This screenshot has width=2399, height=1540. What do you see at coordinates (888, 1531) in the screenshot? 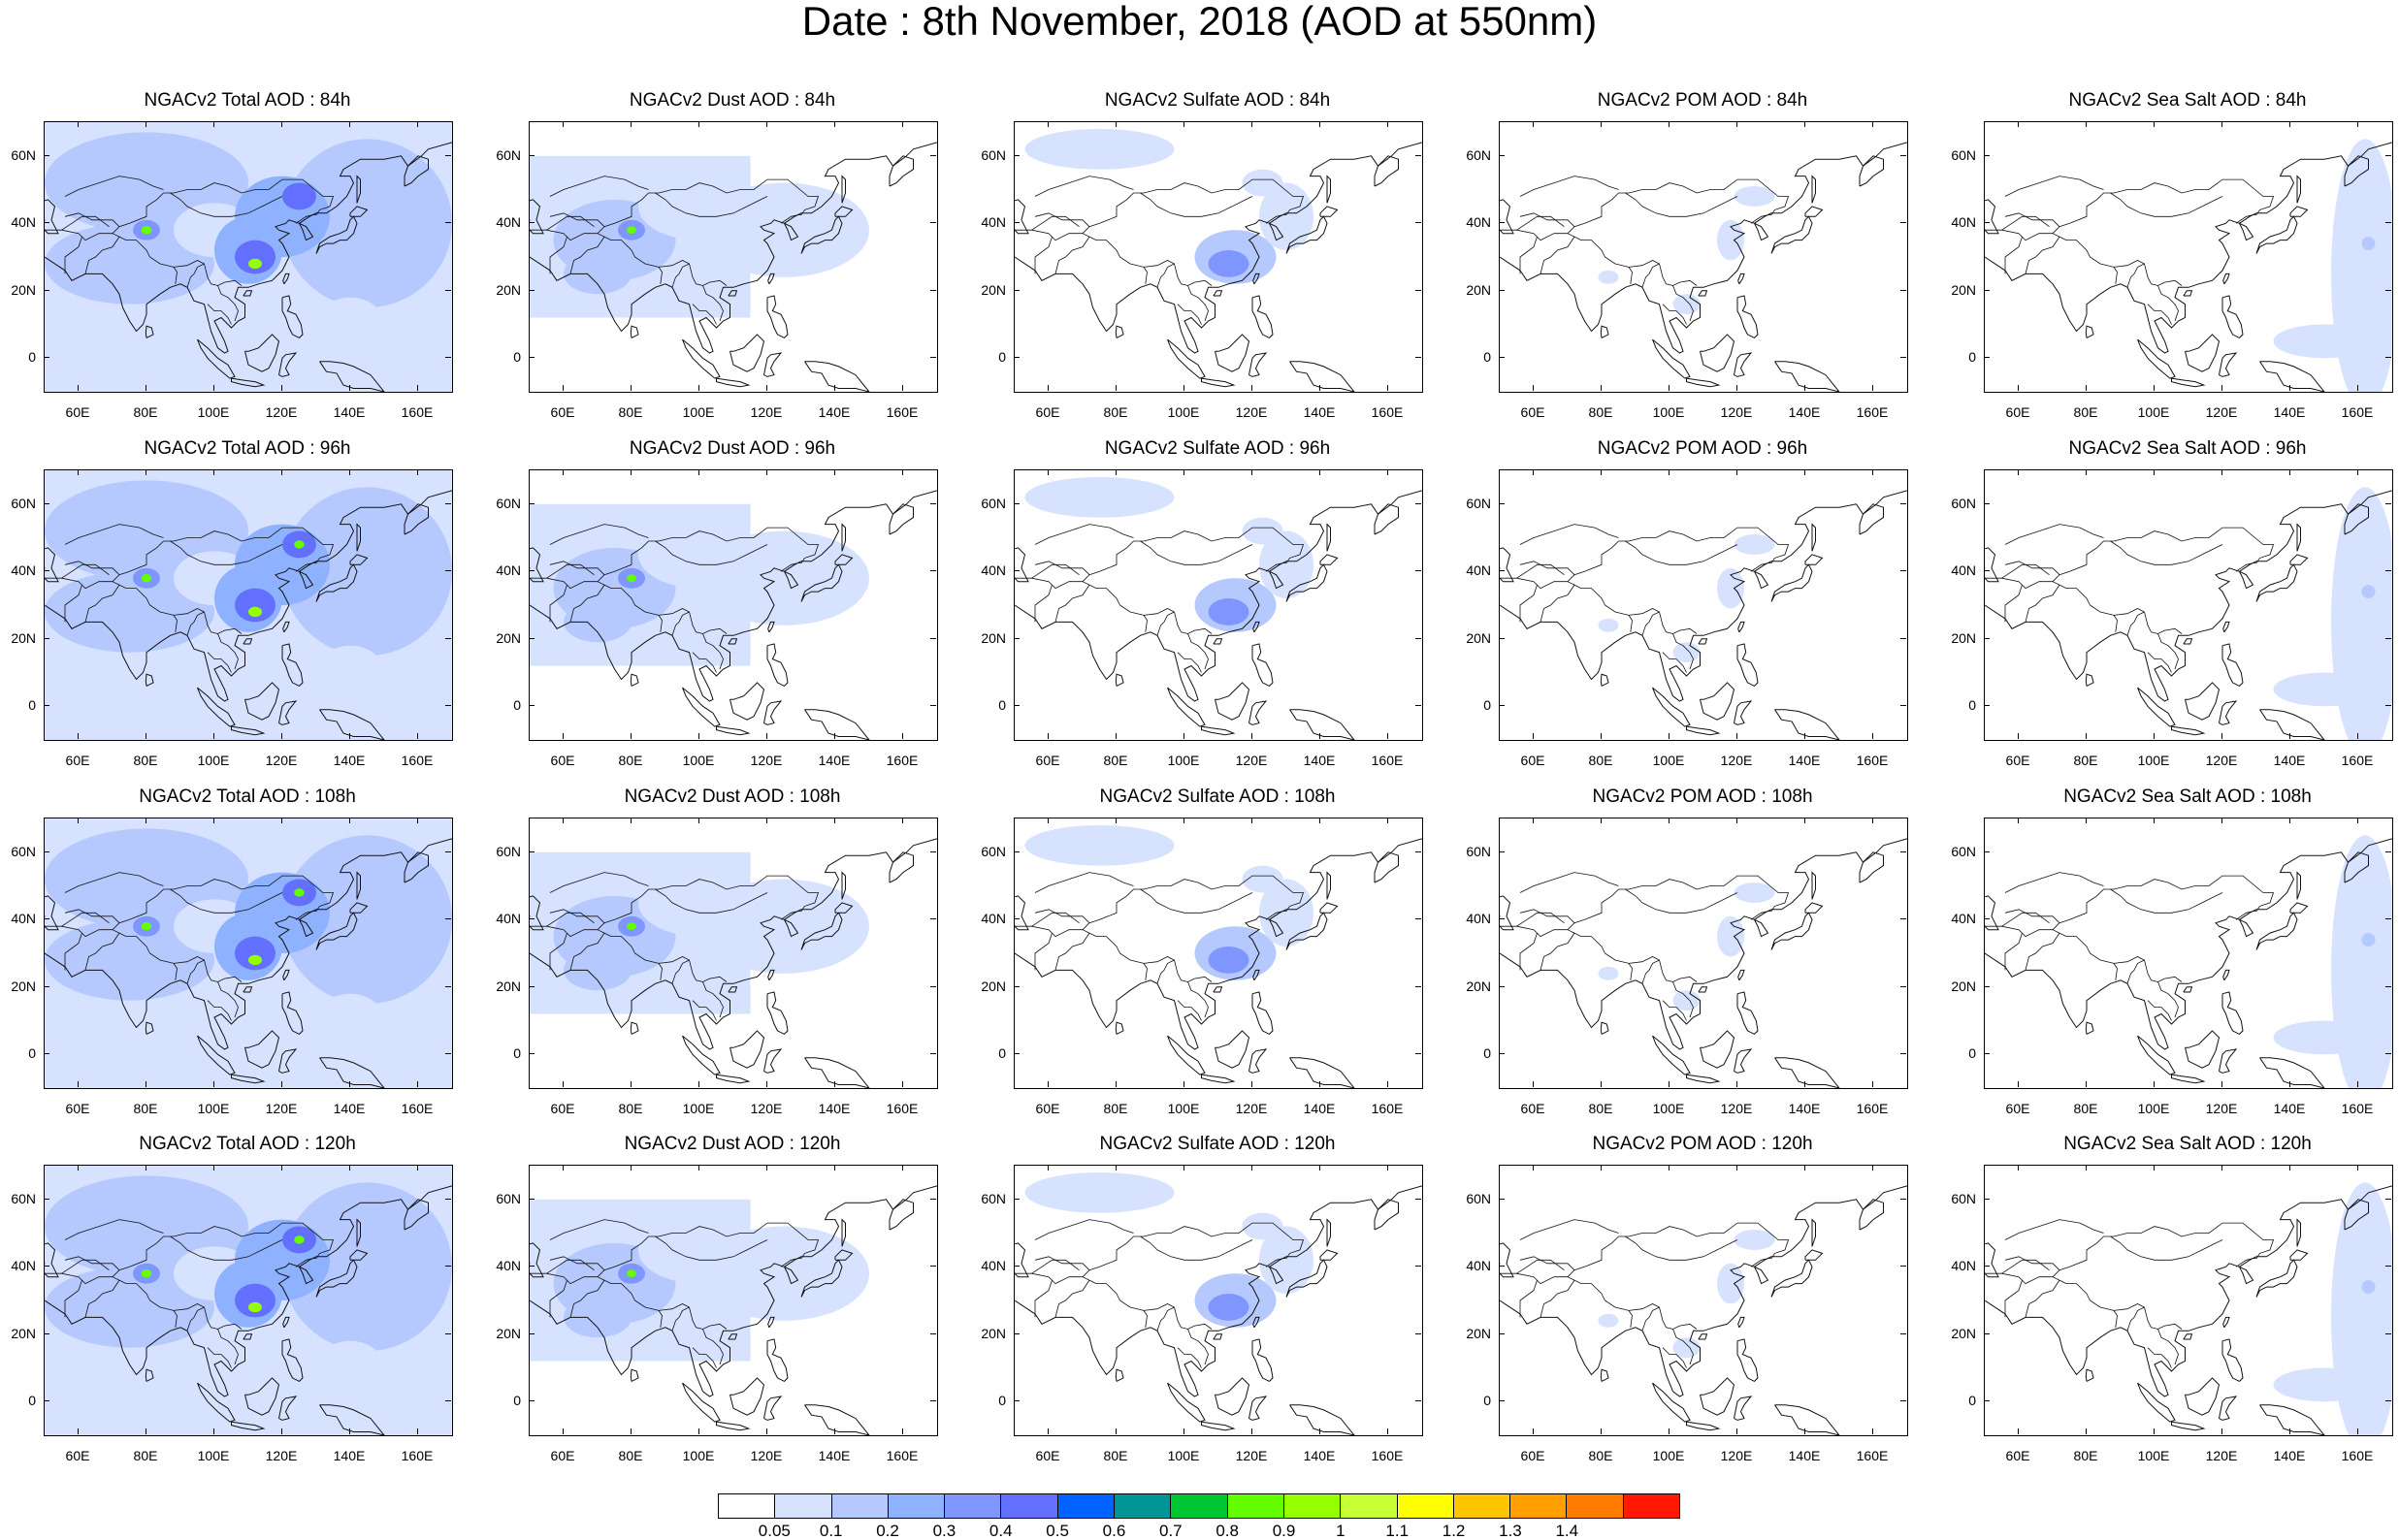
I see `colorbar-label: 0.2` at bounding box center [888, 1531].